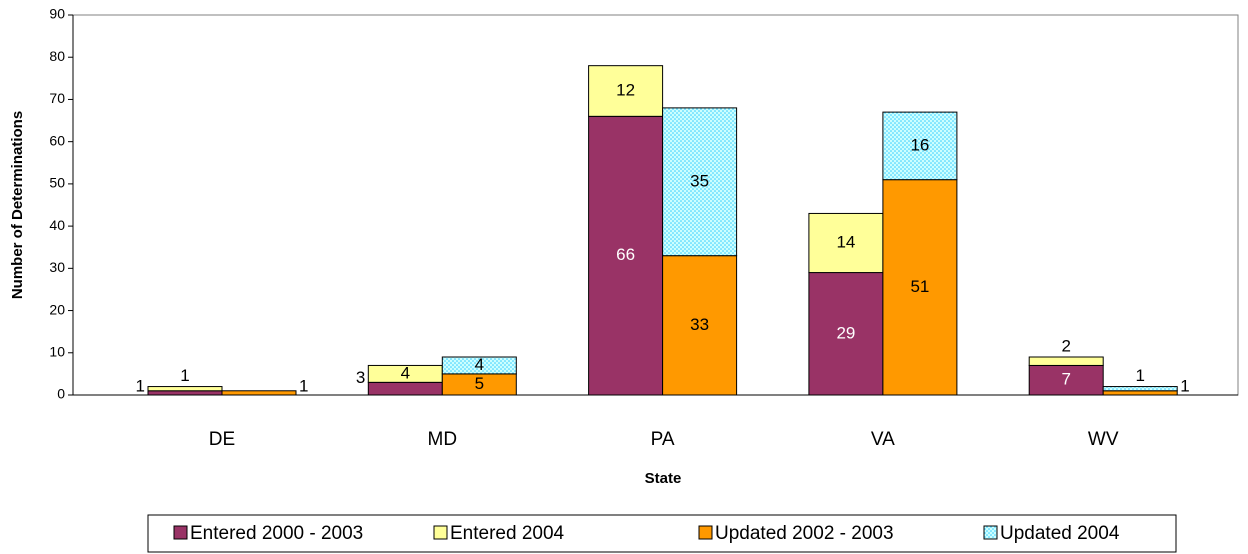  I want to click on y-tick-label: 80, so click(57, 56).